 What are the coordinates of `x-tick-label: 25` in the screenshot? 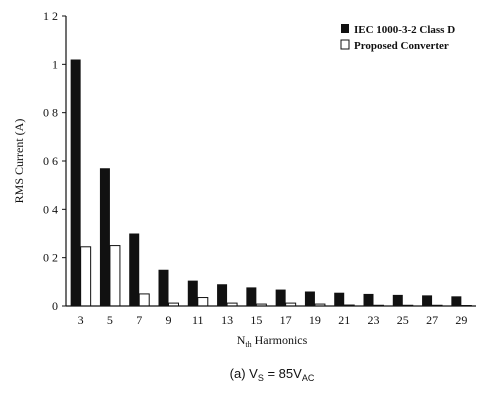 It's located at (403, 320).